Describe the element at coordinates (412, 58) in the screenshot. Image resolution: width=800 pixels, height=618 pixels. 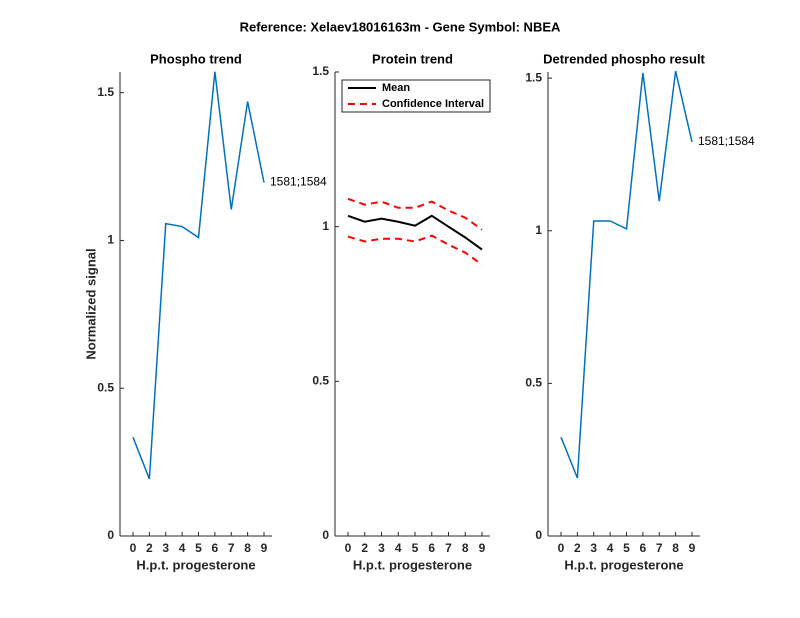
I see `axes-title: Protein trend` at that location.